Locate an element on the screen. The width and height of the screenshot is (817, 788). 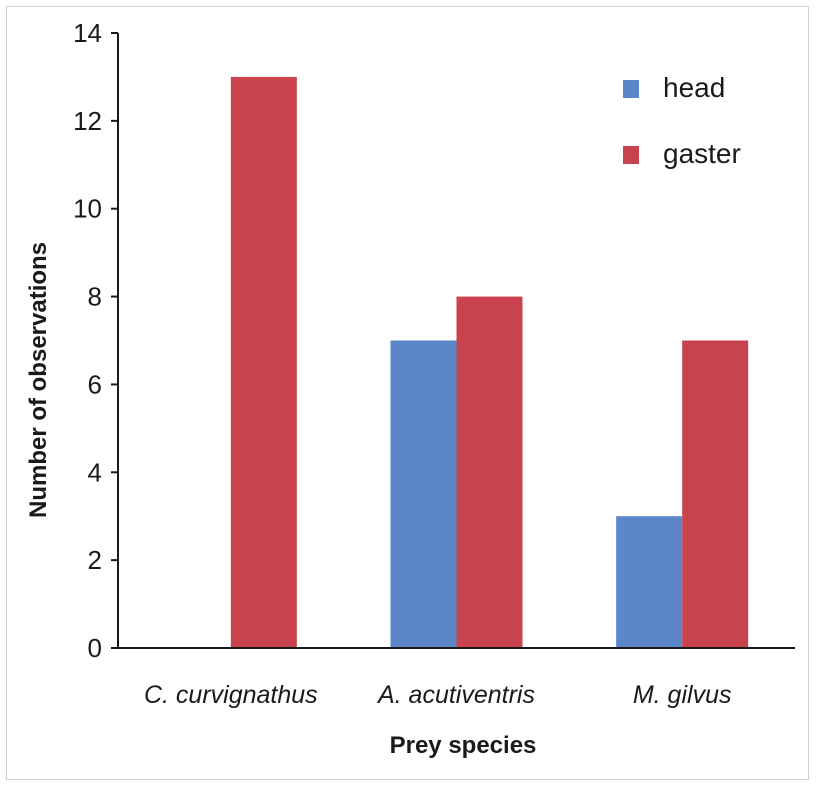
x-category-label: C. curvignathus is located at coordinates (231, 695).